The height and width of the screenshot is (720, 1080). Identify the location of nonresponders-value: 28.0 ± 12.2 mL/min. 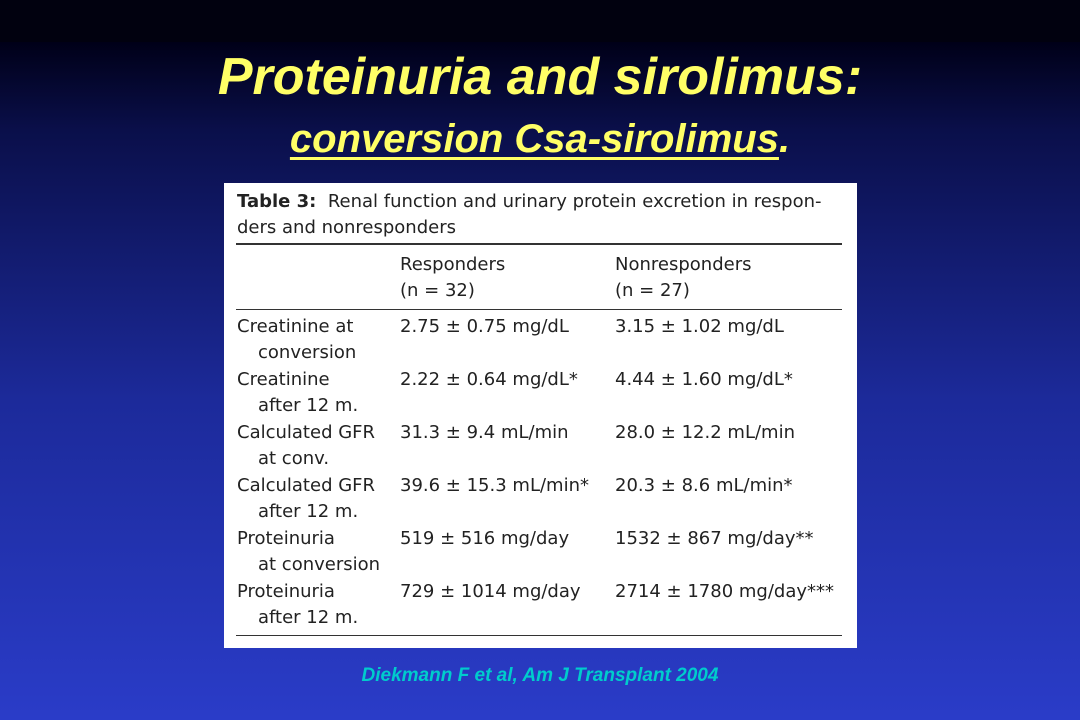
(705, 432).